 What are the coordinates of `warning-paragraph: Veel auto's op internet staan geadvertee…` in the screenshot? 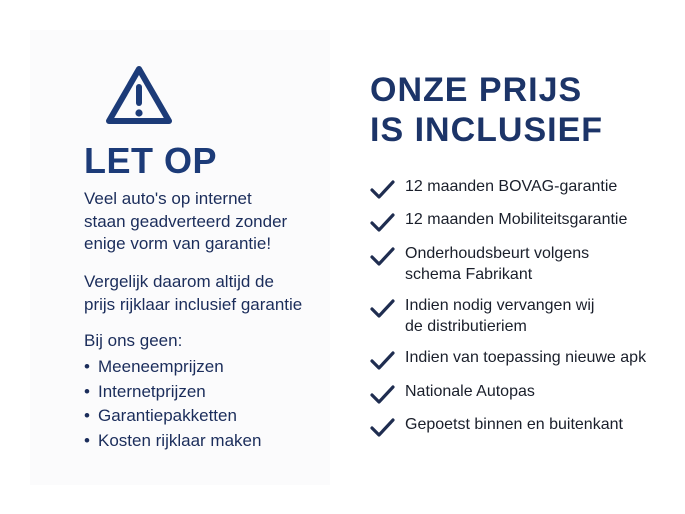 It's located at (185, 222).